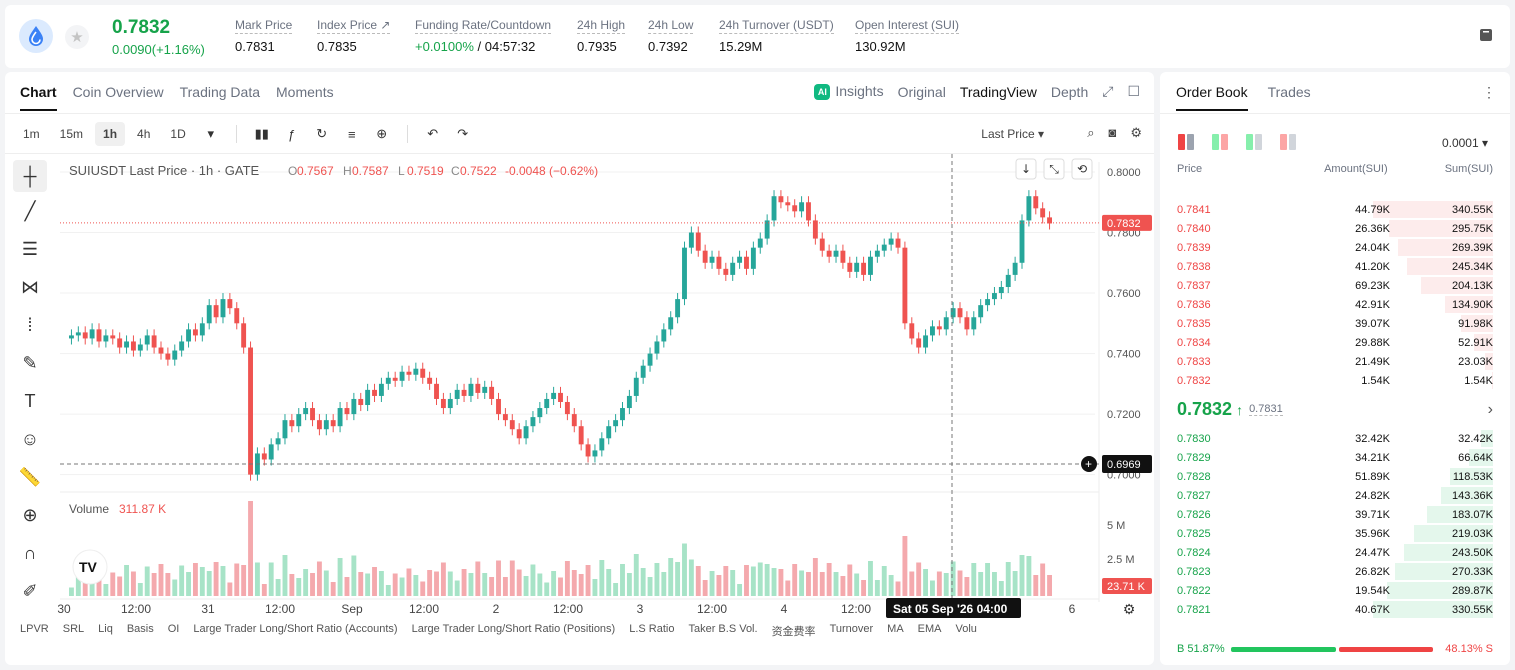  What do you see at coordinates (105, 629) in the screenshot?
I see `indicator-2: Liq` at bounding box center [105, 629].